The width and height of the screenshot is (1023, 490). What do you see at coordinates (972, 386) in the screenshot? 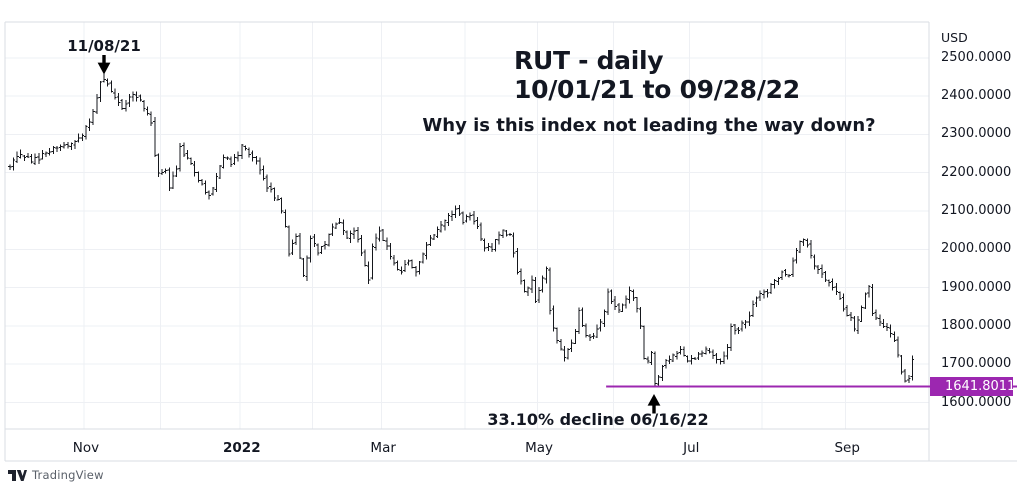
I see `price-line-label: 1641.8011` at bounding box center [972, 386].